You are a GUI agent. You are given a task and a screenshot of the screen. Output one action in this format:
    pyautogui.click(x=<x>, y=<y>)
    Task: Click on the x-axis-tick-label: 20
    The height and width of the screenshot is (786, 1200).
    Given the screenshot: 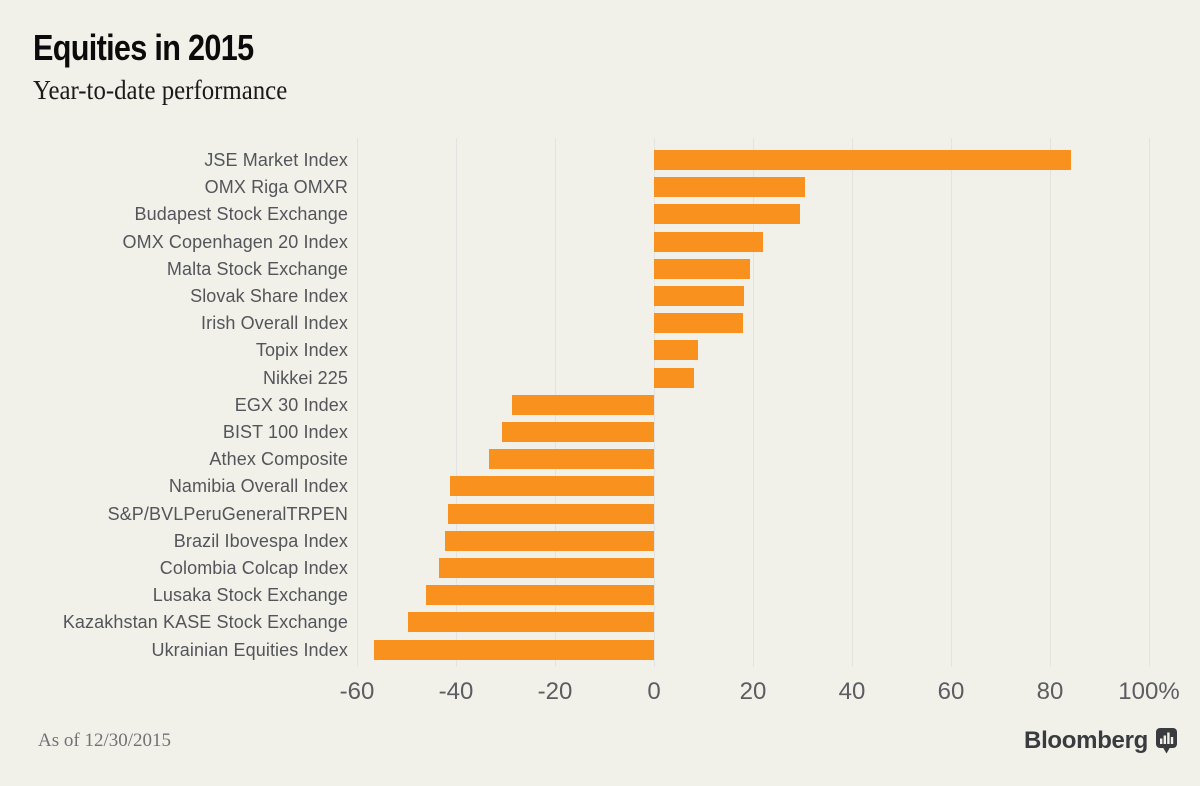 What is the action you would take?
    pyautogui.click(x=753, y=691)
    